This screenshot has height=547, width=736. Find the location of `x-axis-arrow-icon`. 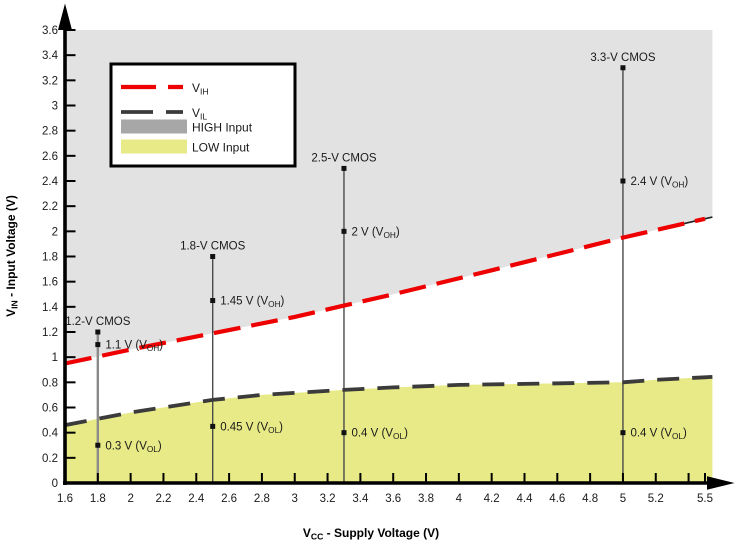

x-axis-arrow-icon is located at coordinates (721, 483).